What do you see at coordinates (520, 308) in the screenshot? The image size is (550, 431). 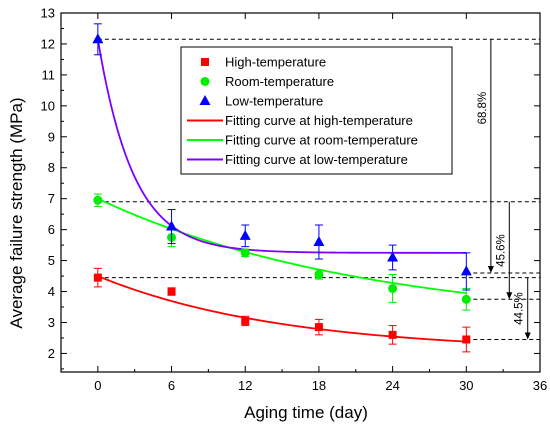 I see `annotation-label: 44.5%` at bounding box center [520, 308].